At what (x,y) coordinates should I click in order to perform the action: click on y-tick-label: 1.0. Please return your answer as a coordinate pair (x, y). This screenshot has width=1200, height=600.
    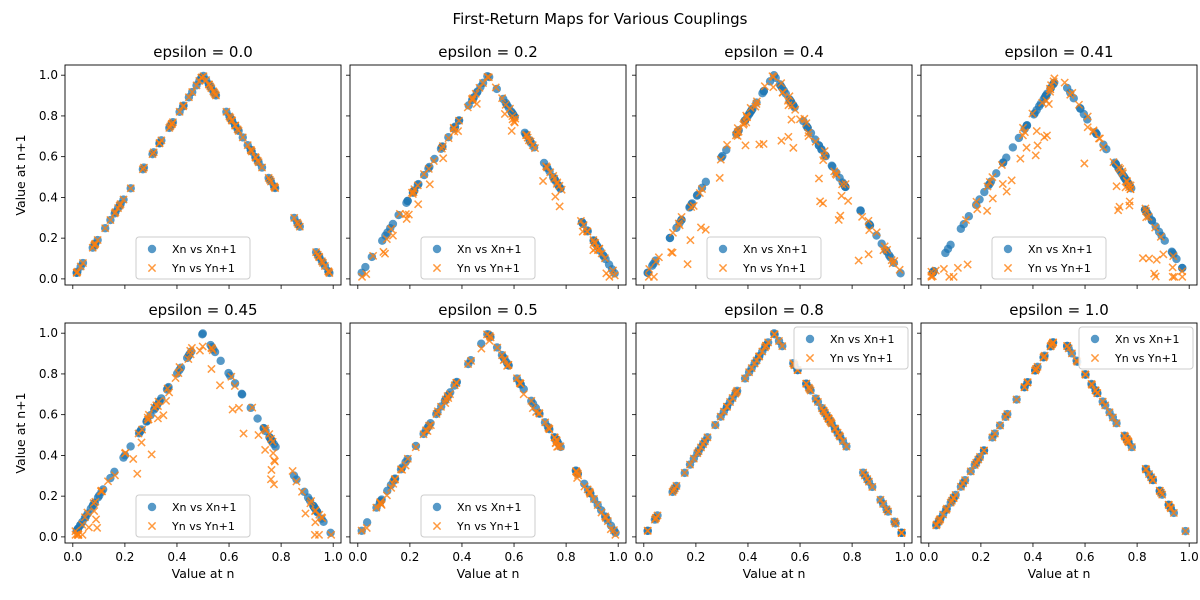
    Looking at the image, I should click on (48, 333).